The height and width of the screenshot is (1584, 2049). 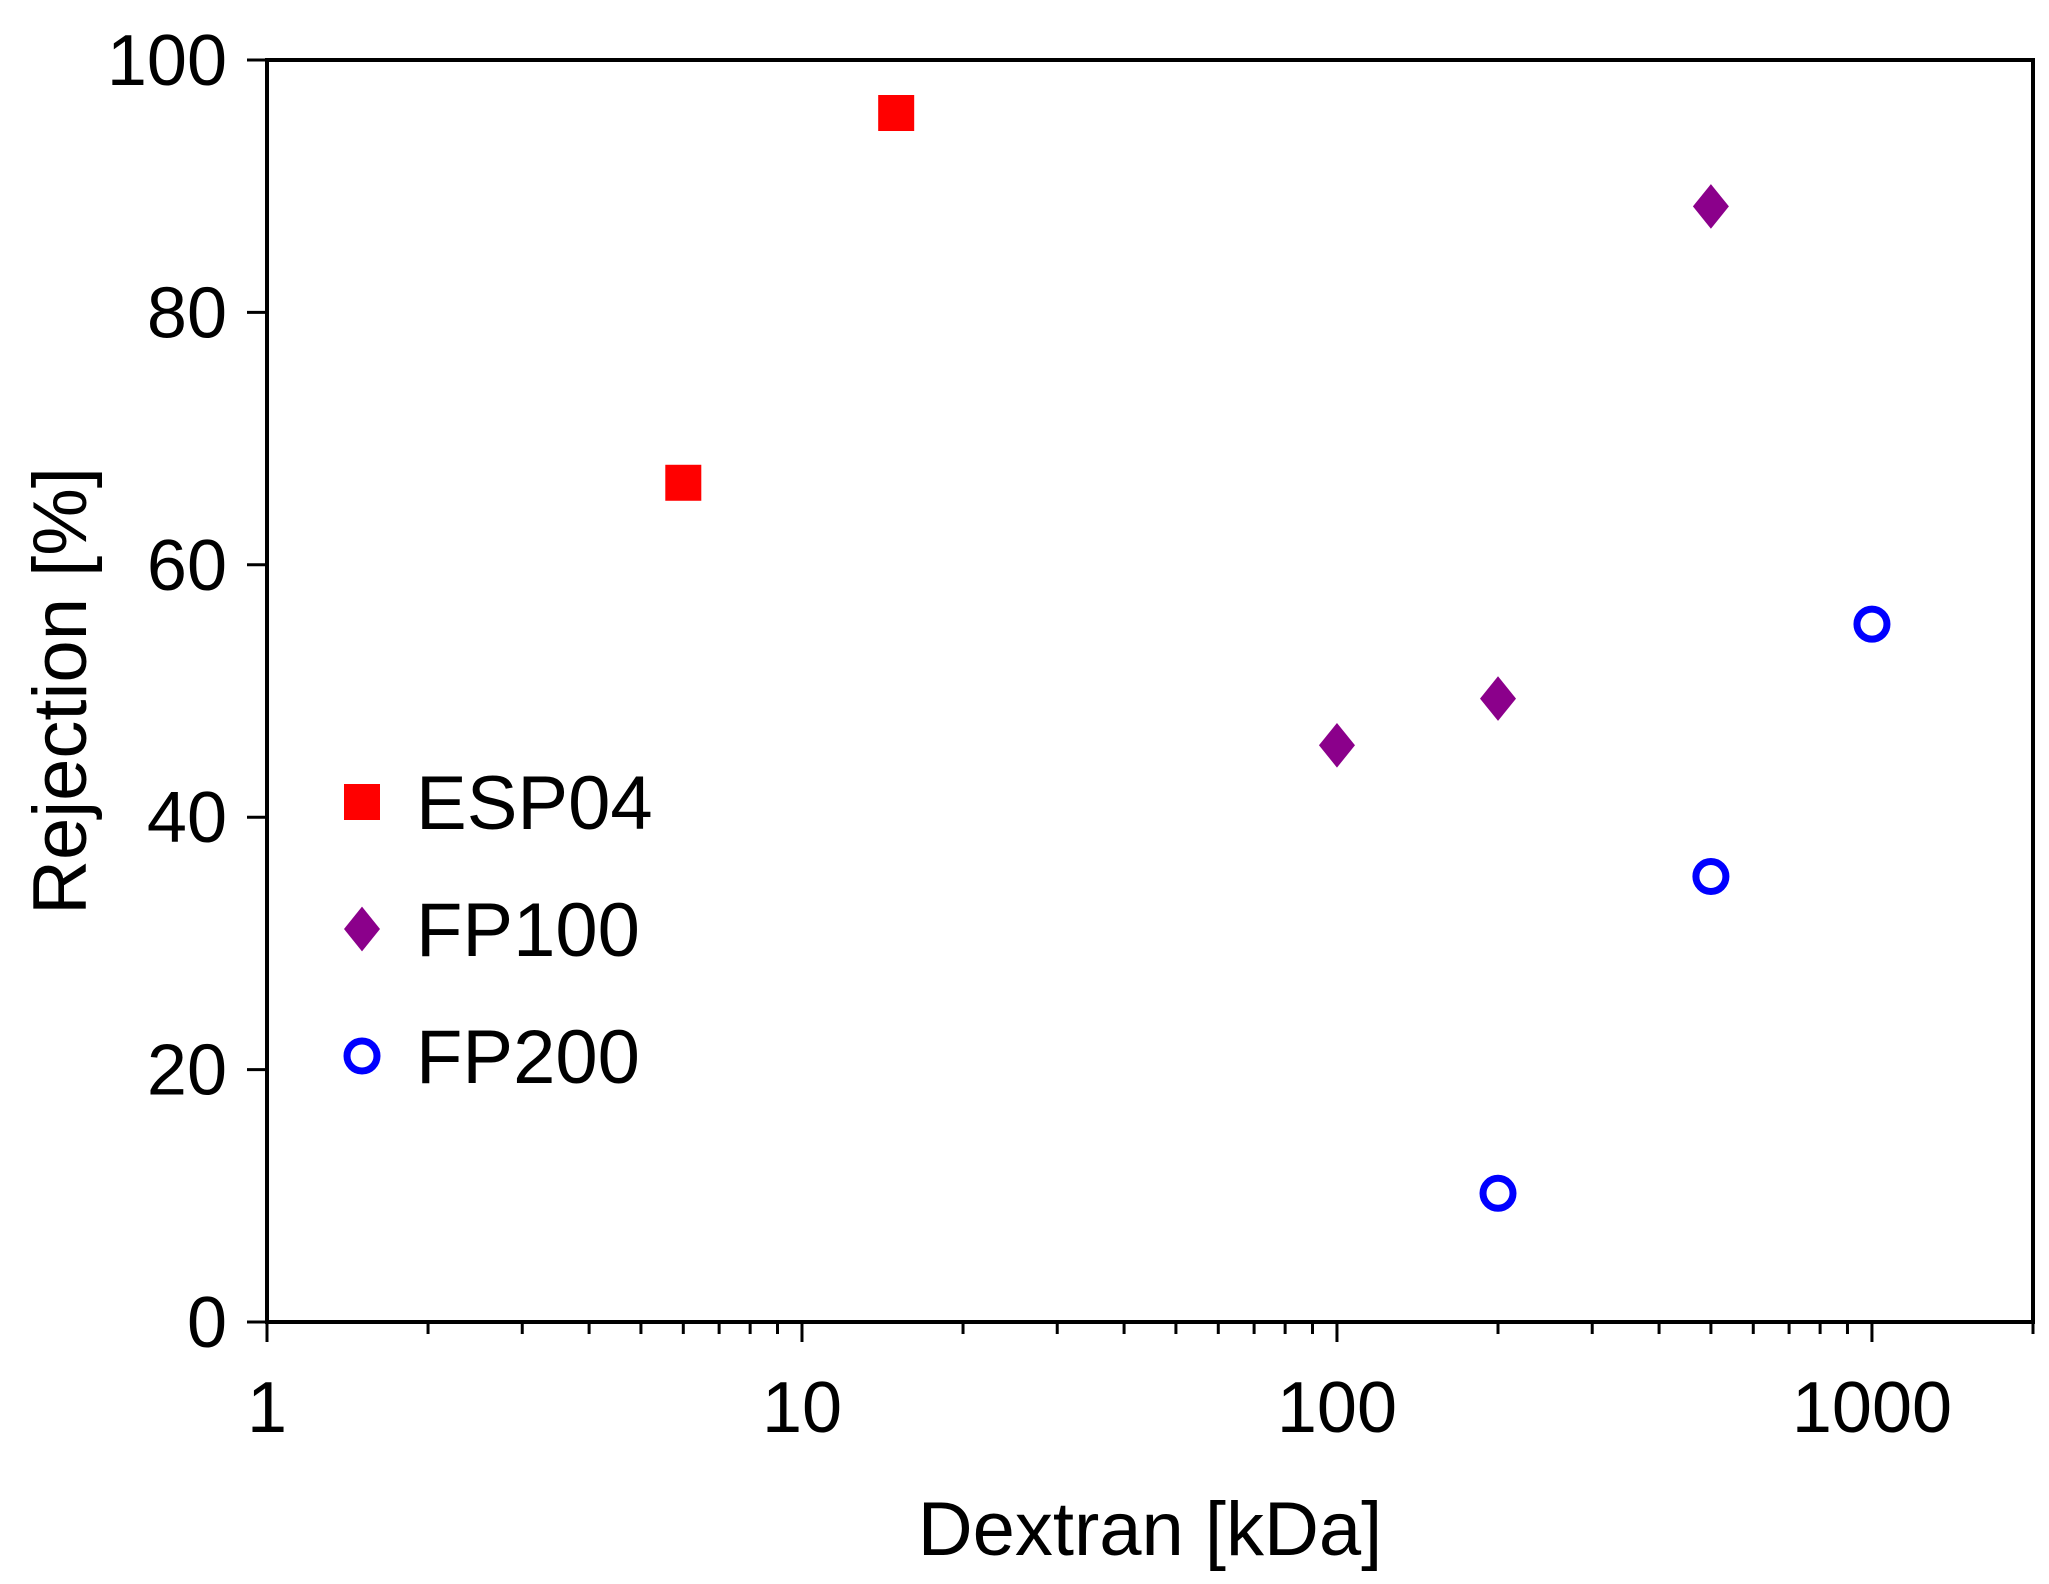 What do you see at coordinates (267, 1408) in the screenshot?
I see `x-tick-label: 1` at bounding box center [267, 1408].